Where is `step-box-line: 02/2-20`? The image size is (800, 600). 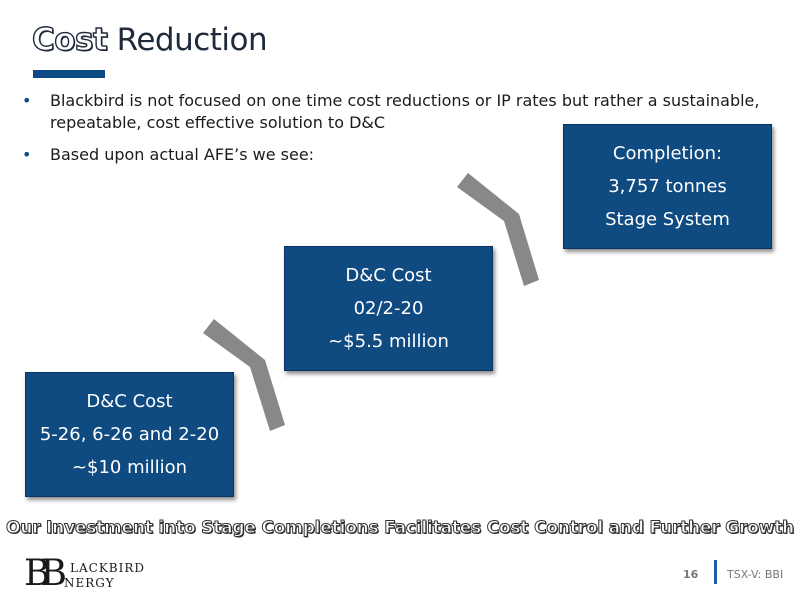
step-box-line: 02/2-20 is located at coordinates (388, 308).